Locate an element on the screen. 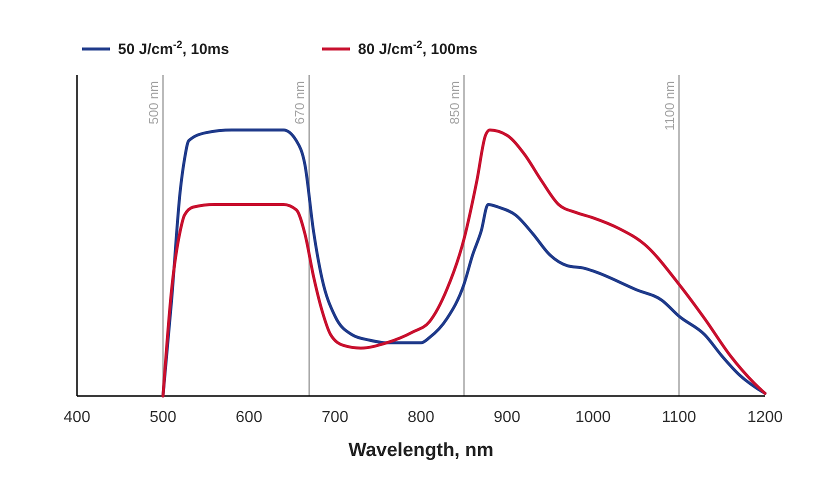 The image size is (821, 478). ref-line-label: 670 nm is located at coordinates (300, 102).